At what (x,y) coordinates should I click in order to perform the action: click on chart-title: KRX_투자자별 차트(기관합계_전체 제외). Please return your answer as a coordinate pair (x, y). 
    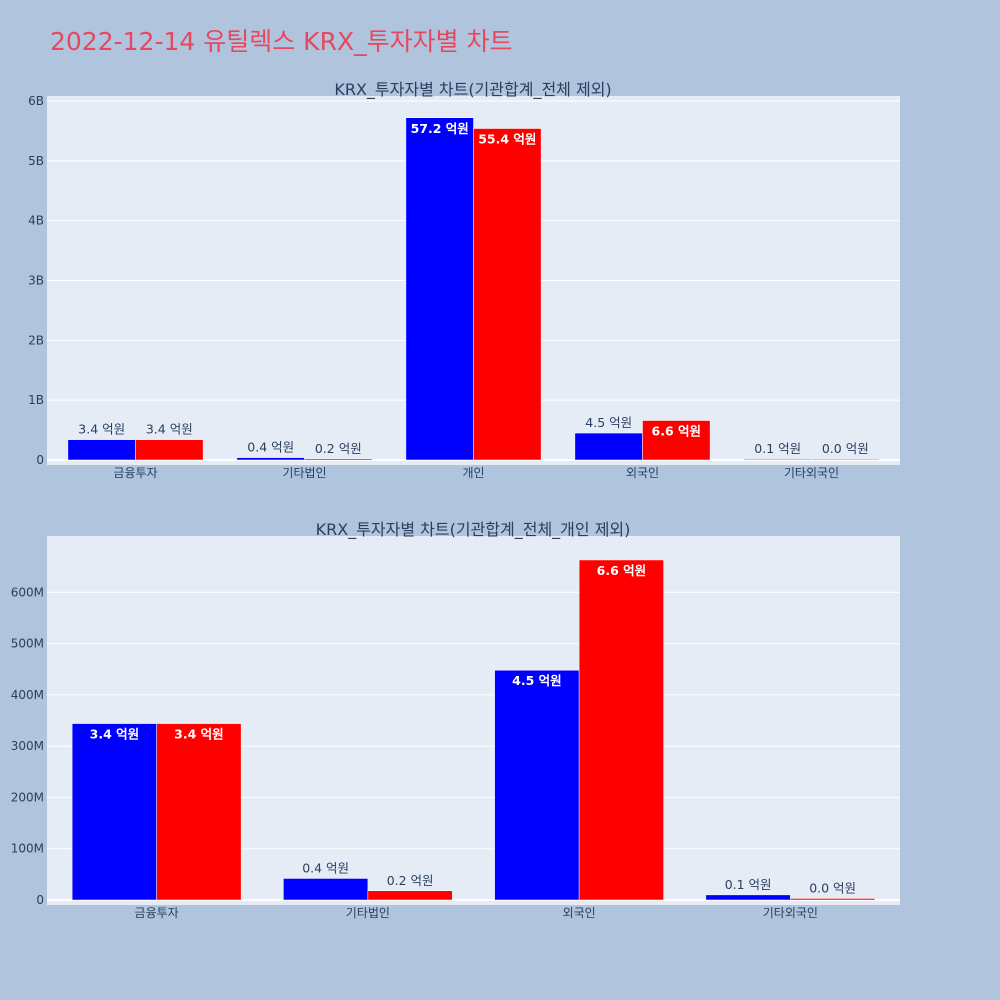
    Looking at the image, I should click on (472, 90).